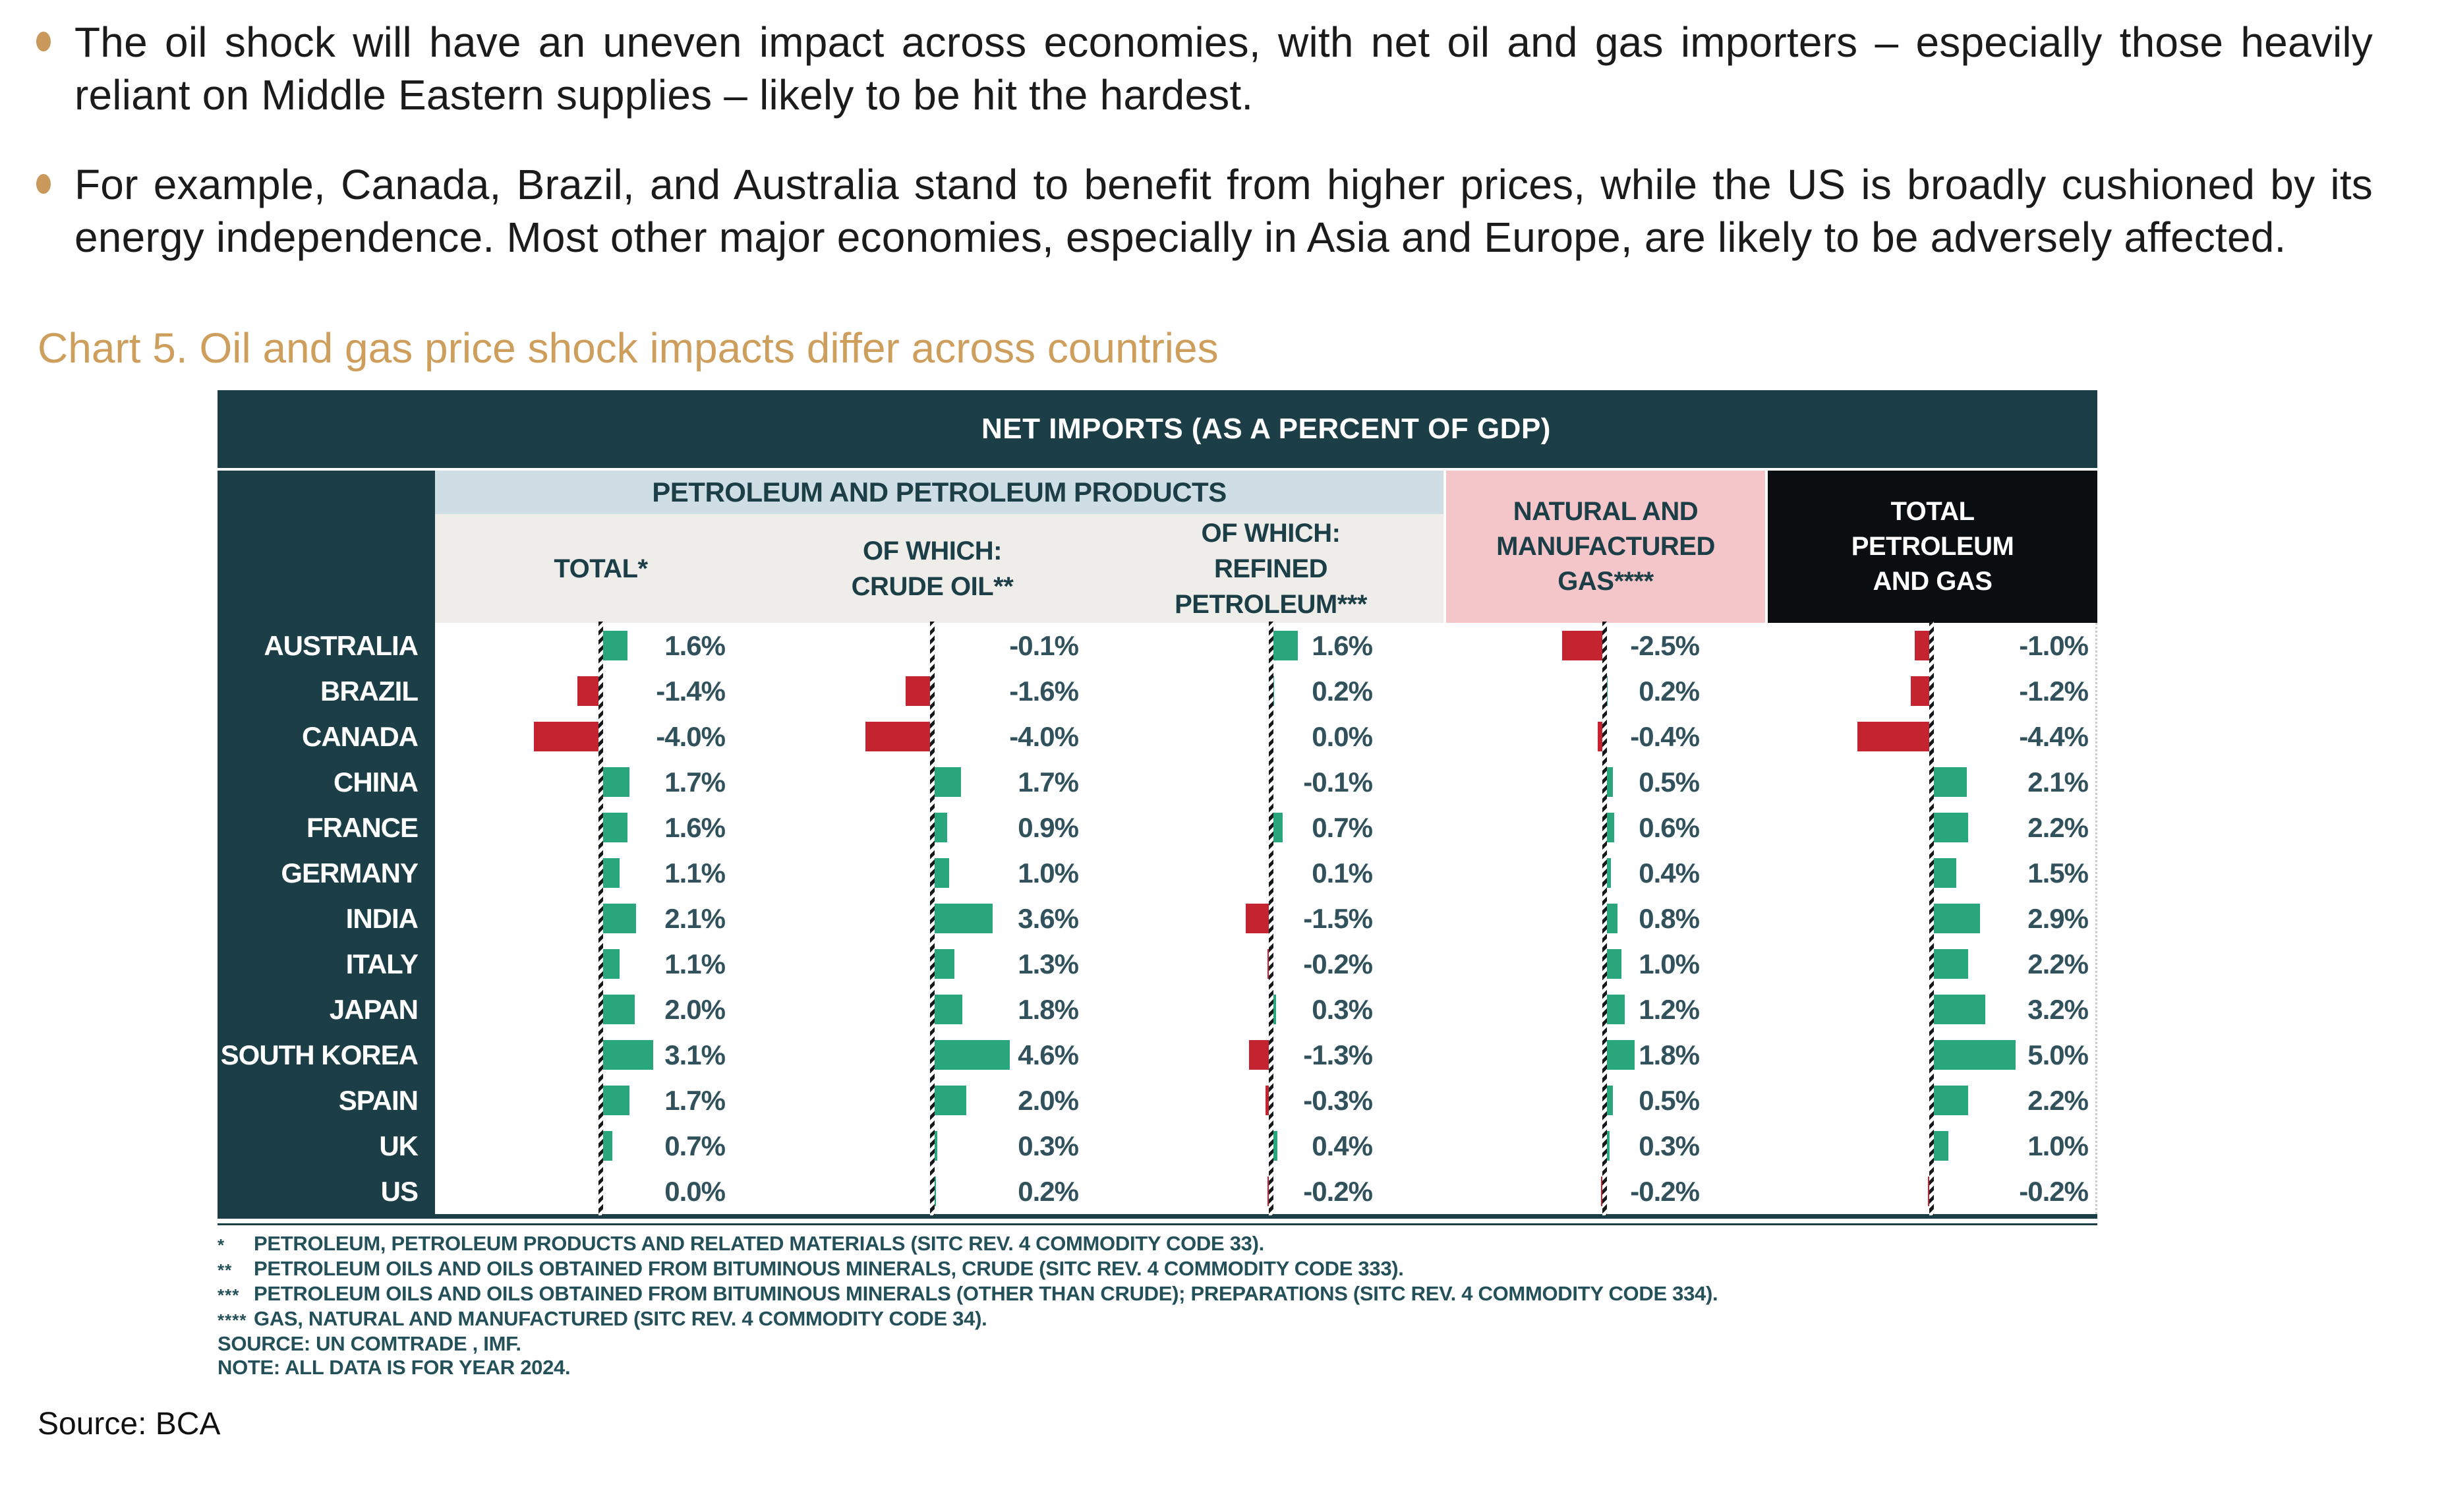 This screenshot has width=2446, height=1512. I want to click on country-label: ITALY, so click(326, 964).